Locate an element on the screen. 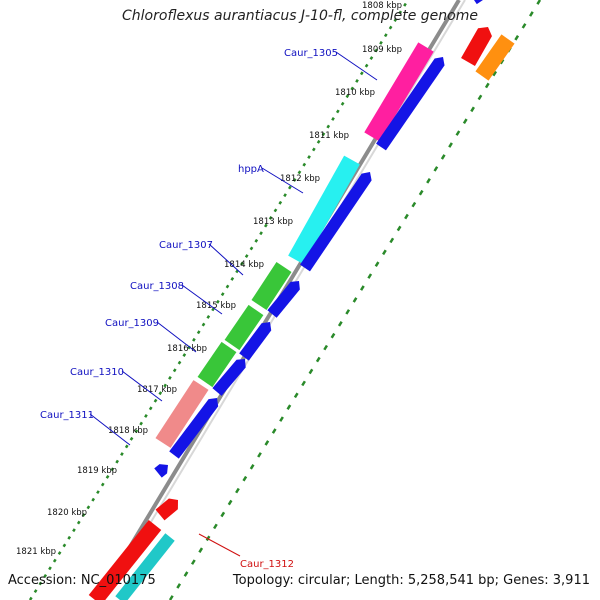 This screenshot has height=600, width=600. kbp-tick-label: 1817 kbp is located at coordinates (157, 390).